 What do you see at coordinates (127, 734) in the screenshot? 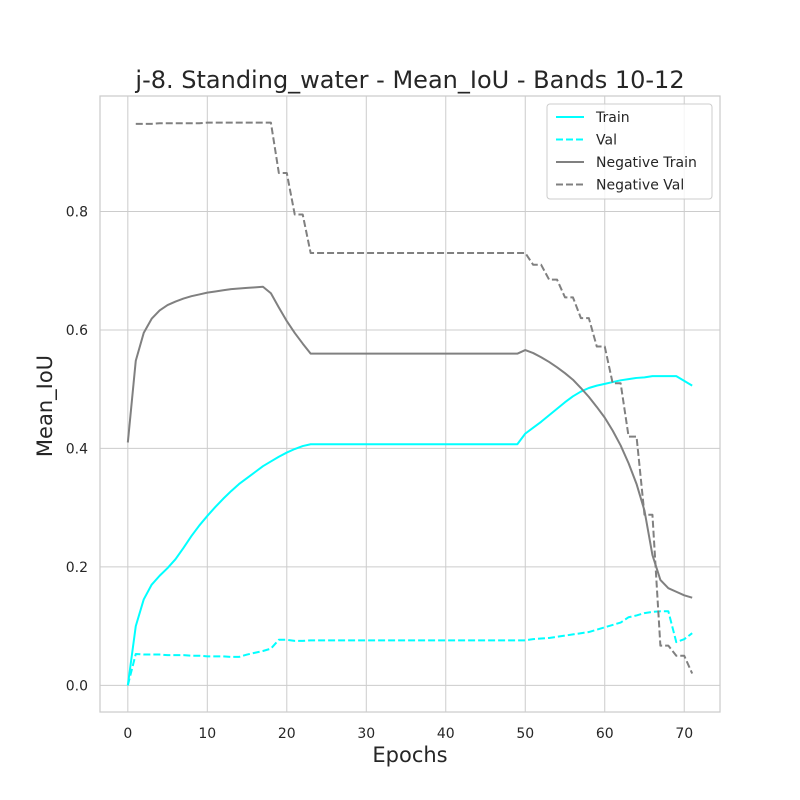
I see `x-tick-label: 0` at bounding box center [127, 734].